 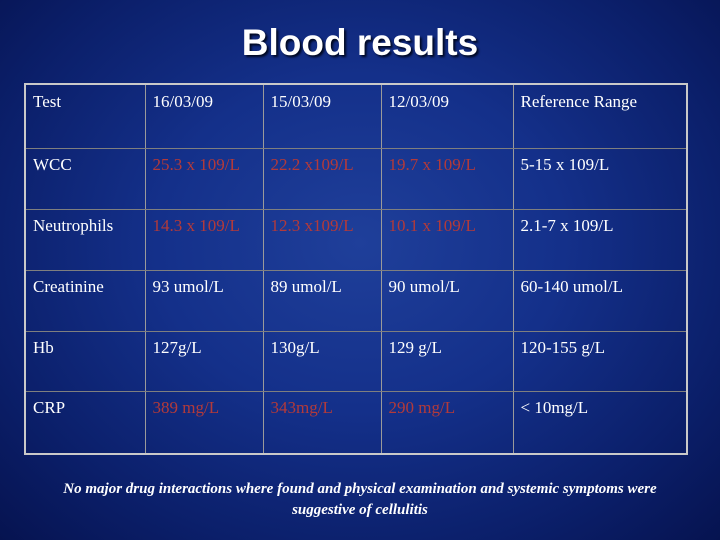 I want to click on result-cell: 389 mg/L, so click(x=204, y=423).